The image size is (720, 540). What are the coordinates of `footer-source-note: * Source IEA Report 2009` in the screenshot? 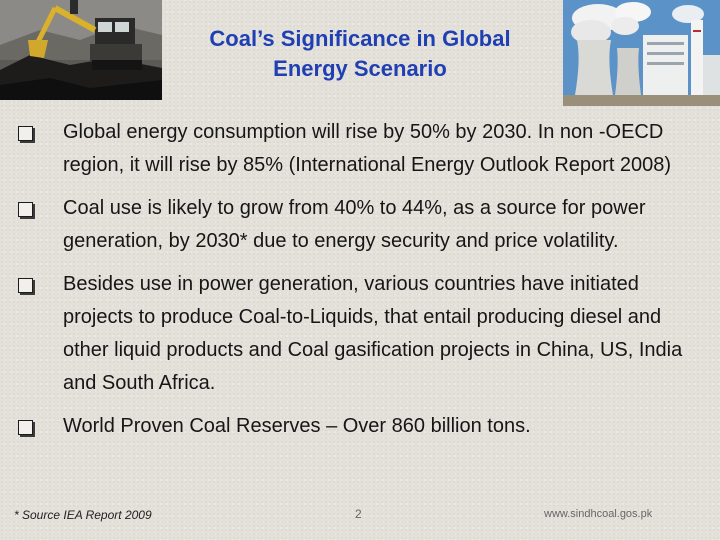 It's located at (83, 515).